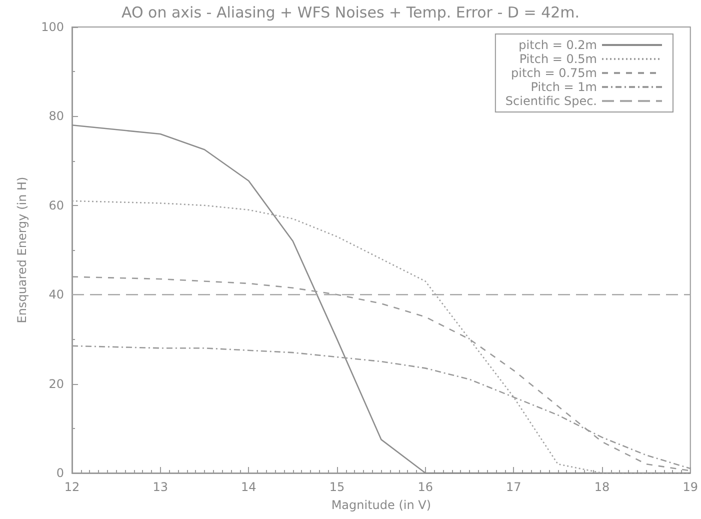  What do you see at coordinates (602, 487) in the screenshot?
I see `x-tick-label: 18` at bounding box center [602, 487].